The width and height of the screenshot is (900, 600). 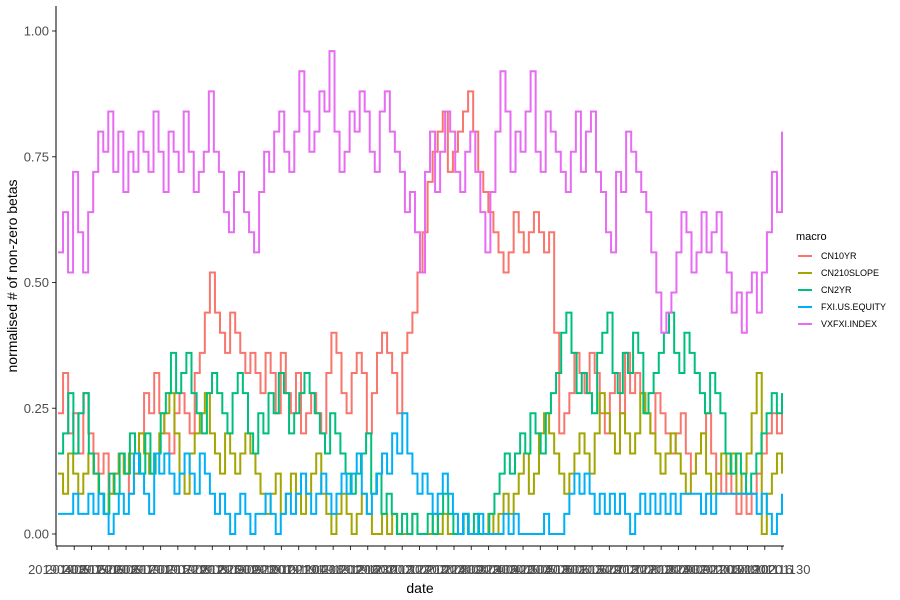 What do you see at coordinates (644, 569) in the screenshot?
I see `x-tick-label: 20200810` at bounding box center [644, 569].